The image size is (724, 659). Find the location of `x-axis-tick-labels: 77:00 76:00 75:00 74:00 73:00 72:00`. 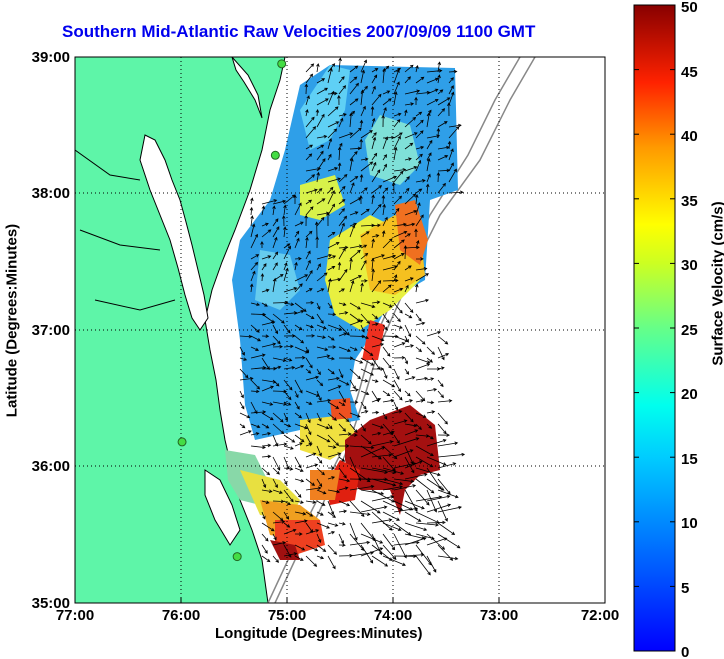

x-axis-tick-labels: 77:00 76:00 75:00 74:00 73:00 72:00 is located at coordinates (337, 615).